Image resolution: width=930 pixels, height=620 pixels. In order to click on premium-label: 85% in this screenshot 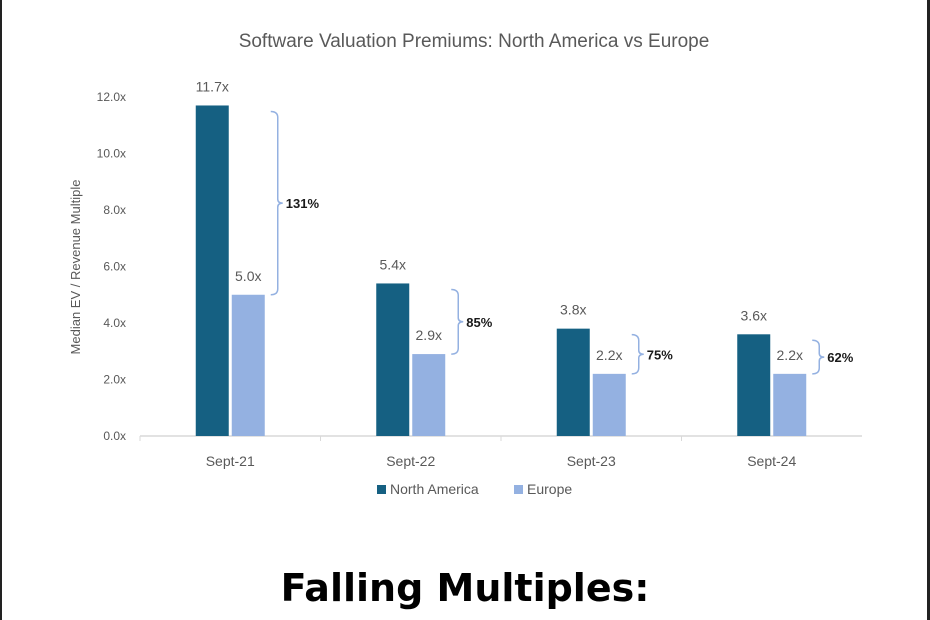, I will do `click(479, 322)`.